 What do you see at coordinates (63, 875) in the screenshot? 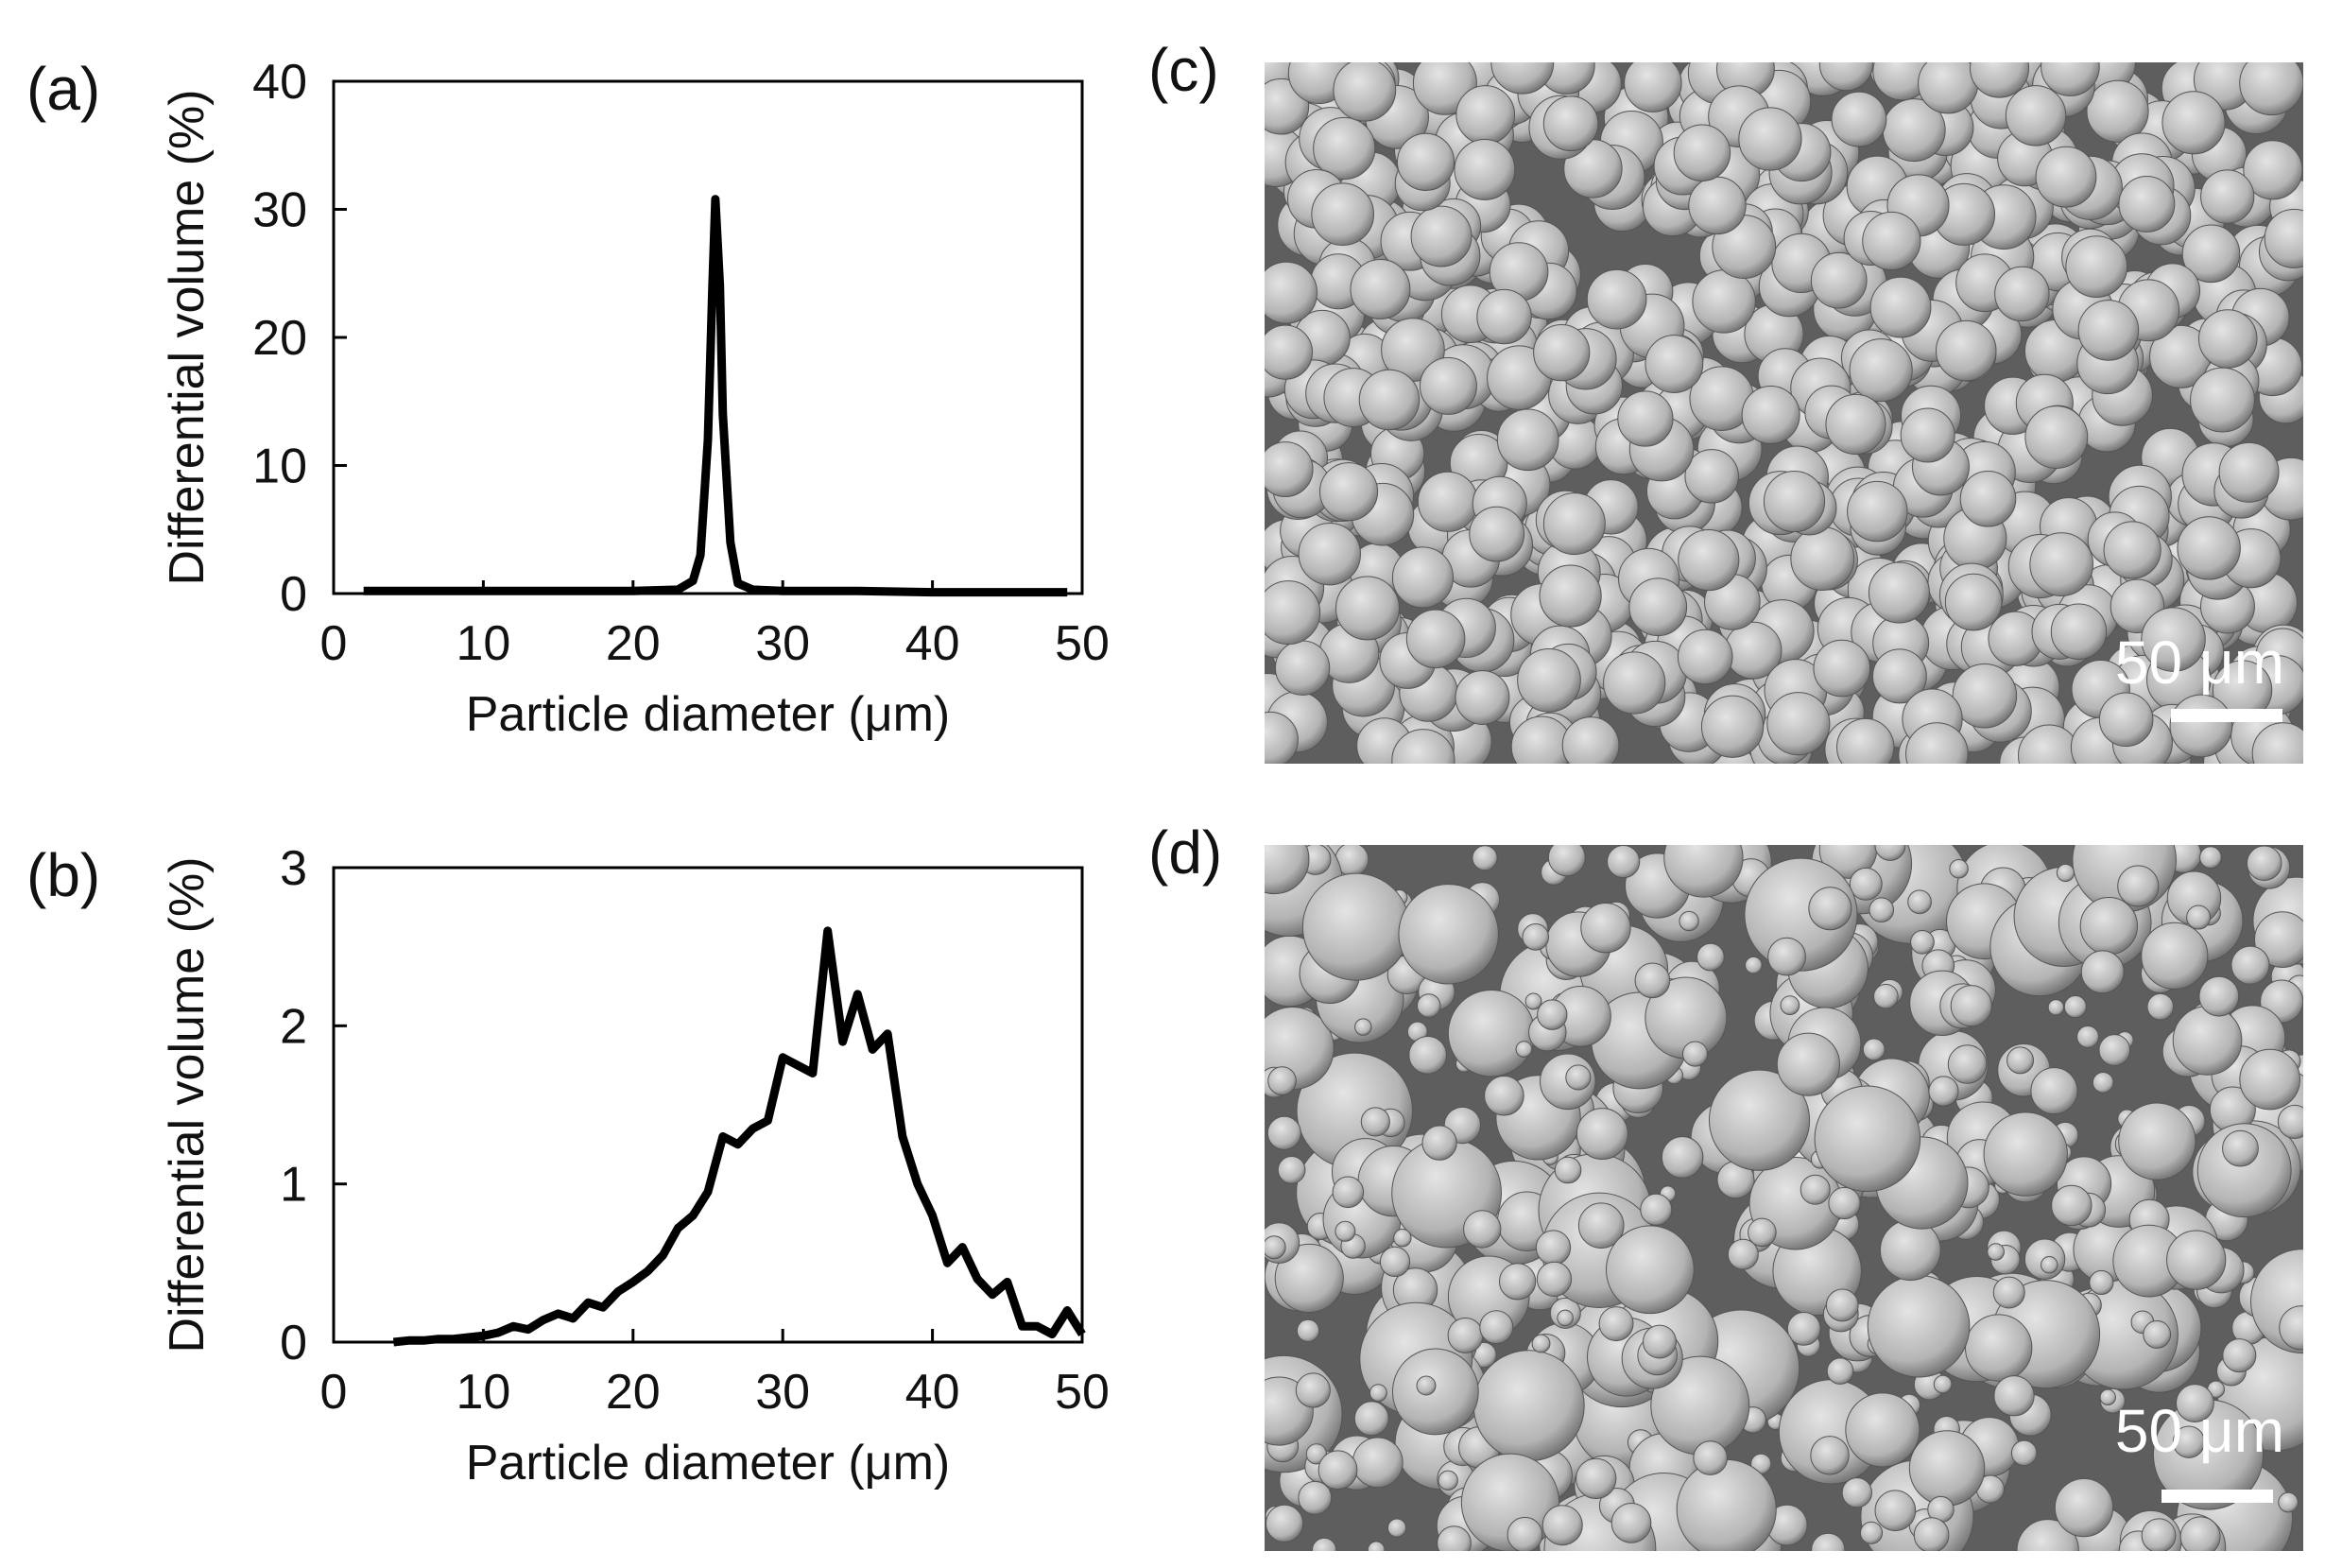
I see `panel-label: (b)` at bounding box center [63, 875].